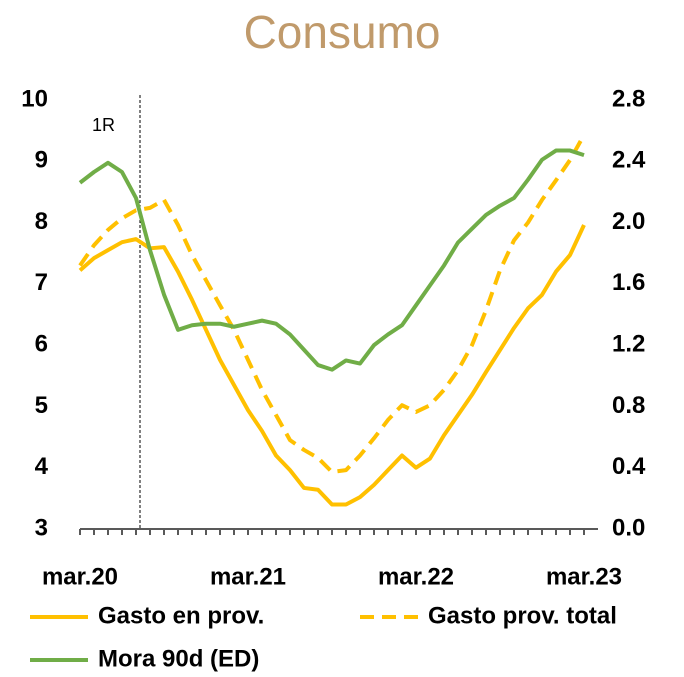  What do you see at coordinates (34, 98) in the screenshot?
I see `y-tick-label: 10` at bounding box center [34, 98].